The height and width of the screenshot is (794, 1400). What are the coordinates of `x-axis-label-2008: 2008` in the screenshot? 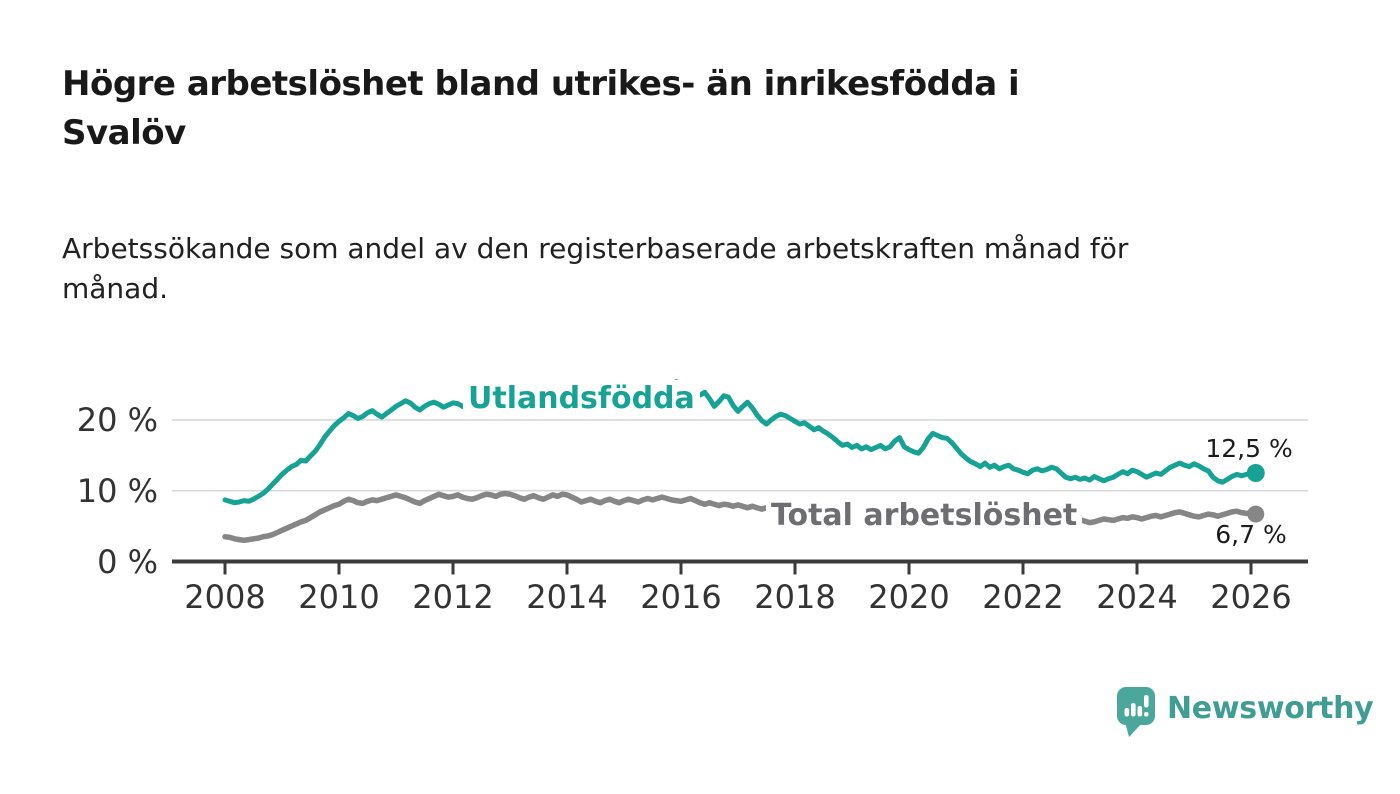 It's located at (225, 597).